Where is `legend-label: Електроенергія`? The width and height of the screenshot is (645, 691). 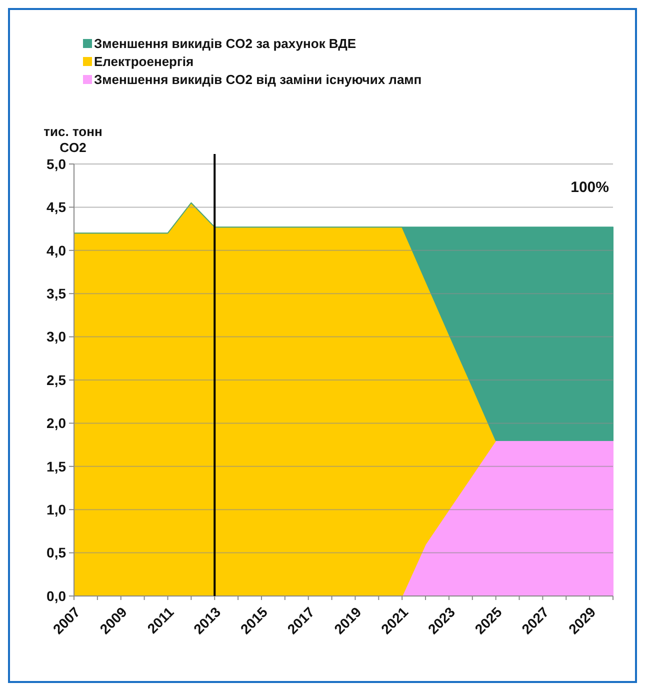
legend-label: Електроенергія is located at coordinates (144, 61).